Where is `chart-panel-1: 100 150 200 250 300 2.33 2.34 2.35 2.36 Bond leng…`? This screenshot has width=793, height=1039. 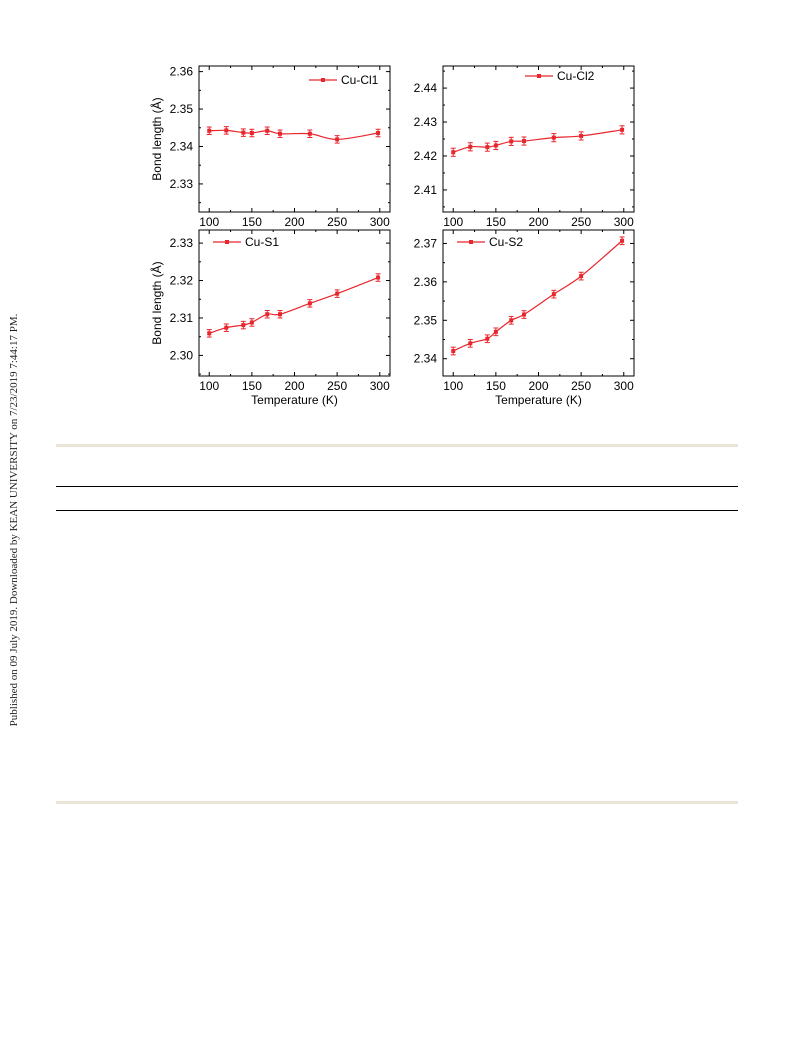
chart-panel-1: 100 150 200 250 300 2.33 2.34 2.35 2.36 Bond leng… is located at coordinates (270, 147).